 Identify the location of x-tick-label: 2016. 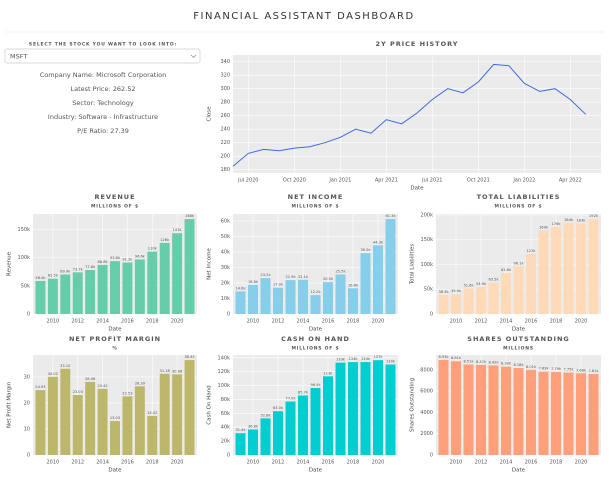
(328, 322).